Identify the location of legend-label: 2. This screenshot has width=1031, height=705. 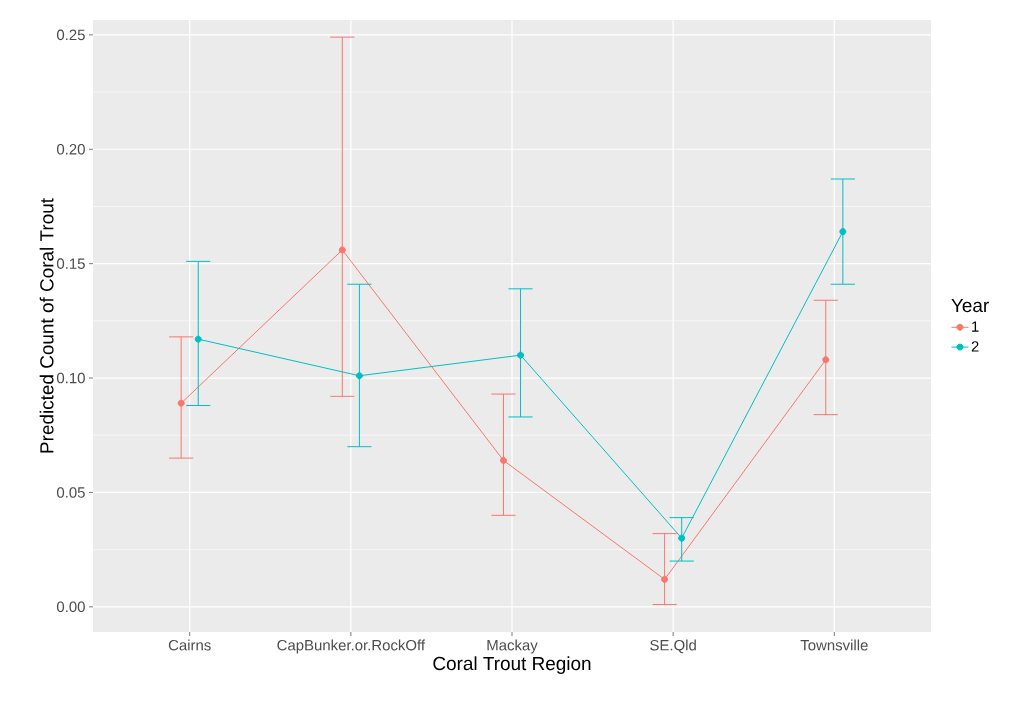
(975, 346).